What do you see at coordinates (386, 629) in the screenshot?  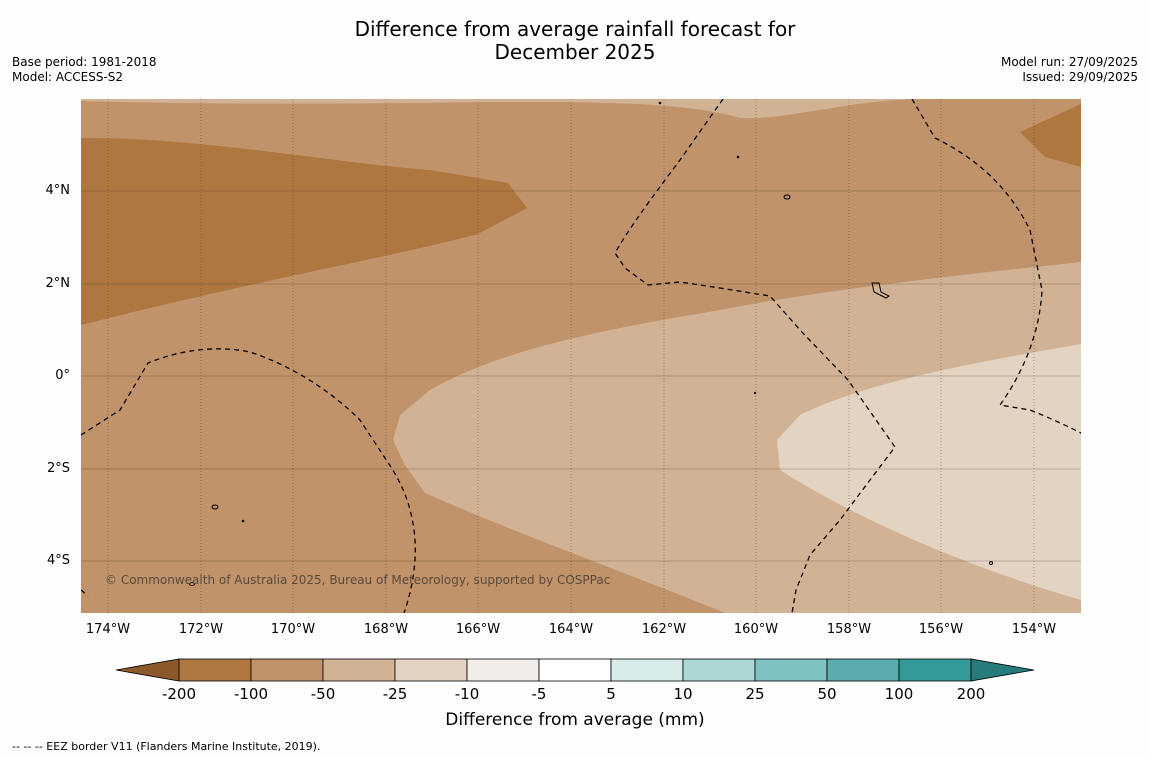 I see `lon-label-168w: 168°W` at bounding box center [386, 629].